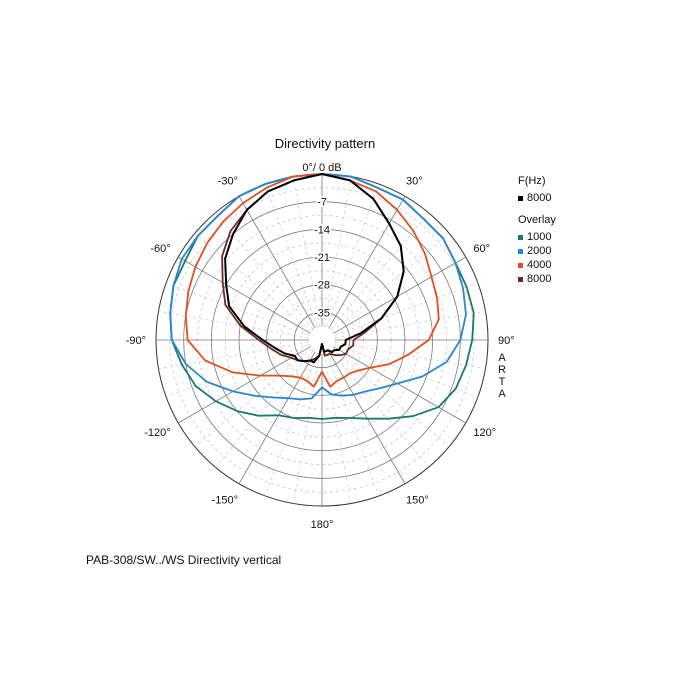 The height and width of the screenshot is (700, 700). Describe the element at coordinates (322, 340) in the screenshot. I see `grid-ring` at that location.